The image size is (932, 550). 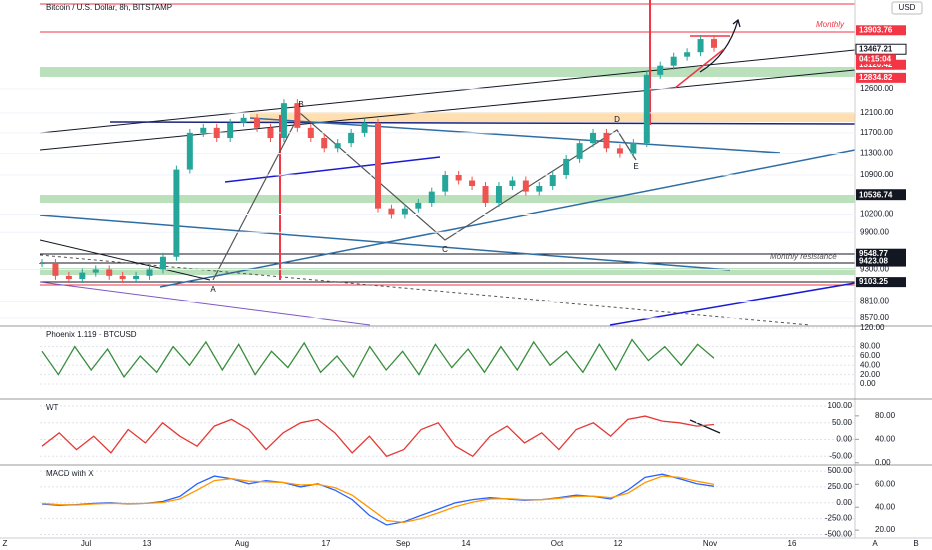 What do you see at coordinates (874, 269) in the screenshot?
I see `y-tick-label: 9300.00` at bounding box center [874, 269].